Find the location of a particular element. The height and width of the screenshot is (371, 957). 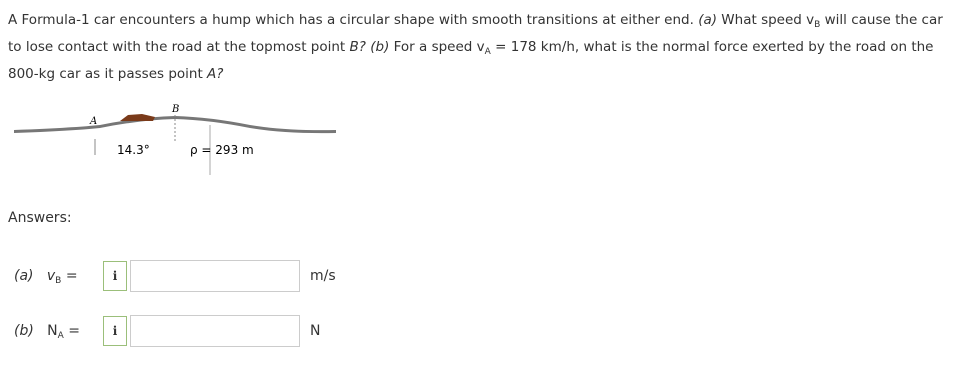

unit: m/s is located at coordinates (323, 276).